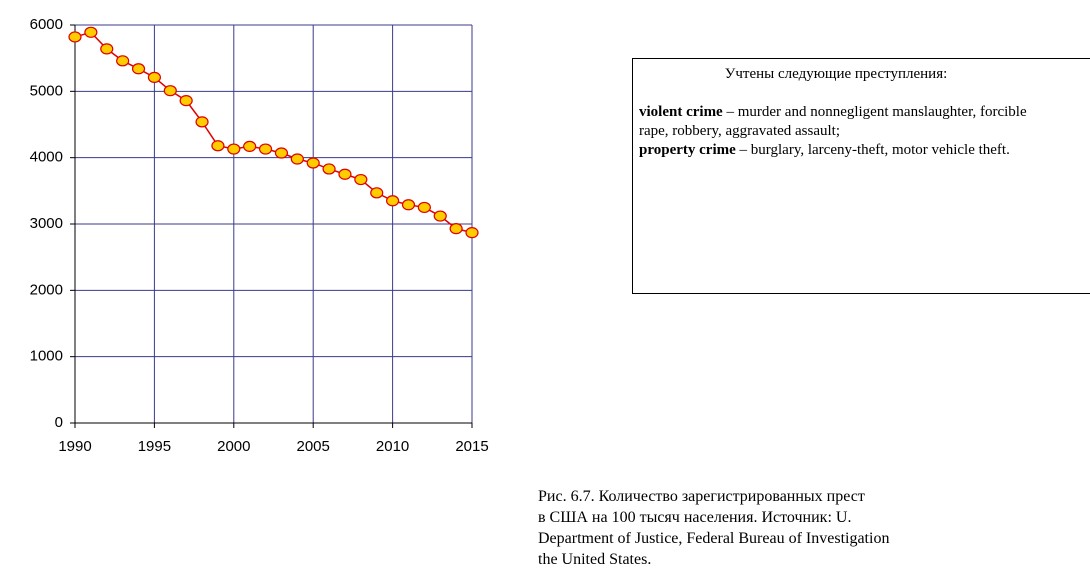  Describe the element at coordinates (836, 74) in the screenshot. I see `box-heading: Учтены следующие преступления:` at that location.